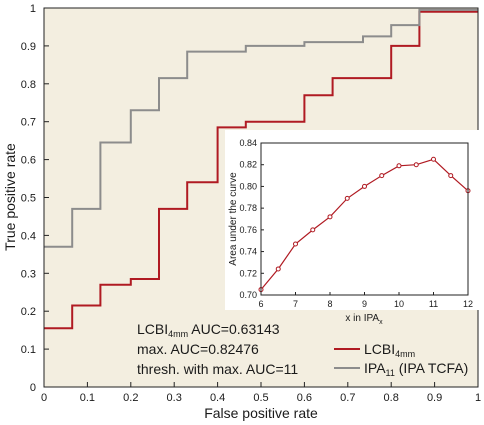  What do you see at coordinates (87, 398) in the screenshot?
I see `x-tick-label: 0.1` at bounding box center [87, 398].